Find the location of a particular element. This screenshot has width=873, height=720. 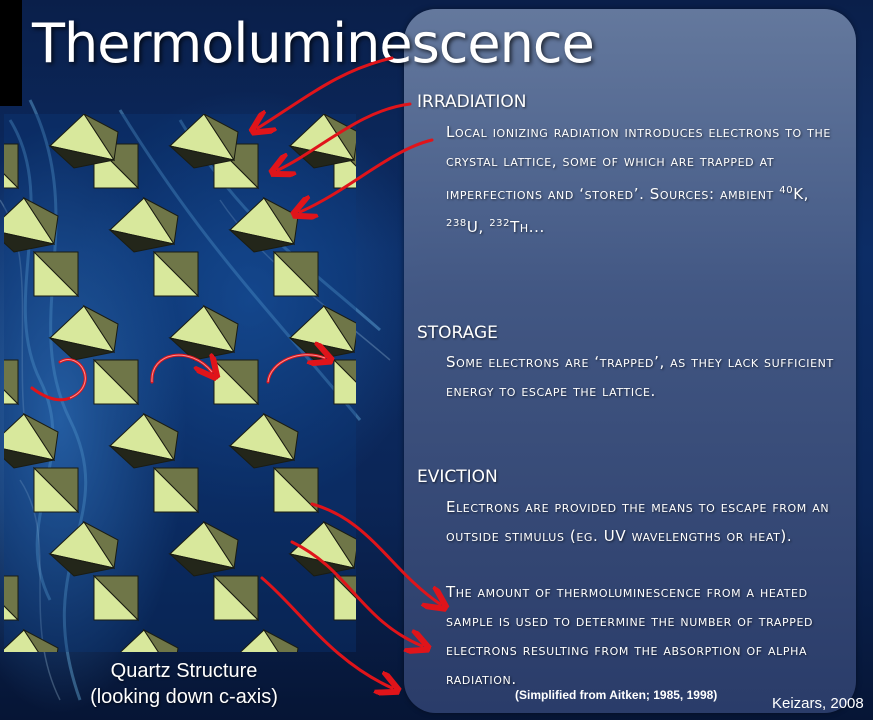

isotope-mass-k: 40 is located at coordinates (786, 190).